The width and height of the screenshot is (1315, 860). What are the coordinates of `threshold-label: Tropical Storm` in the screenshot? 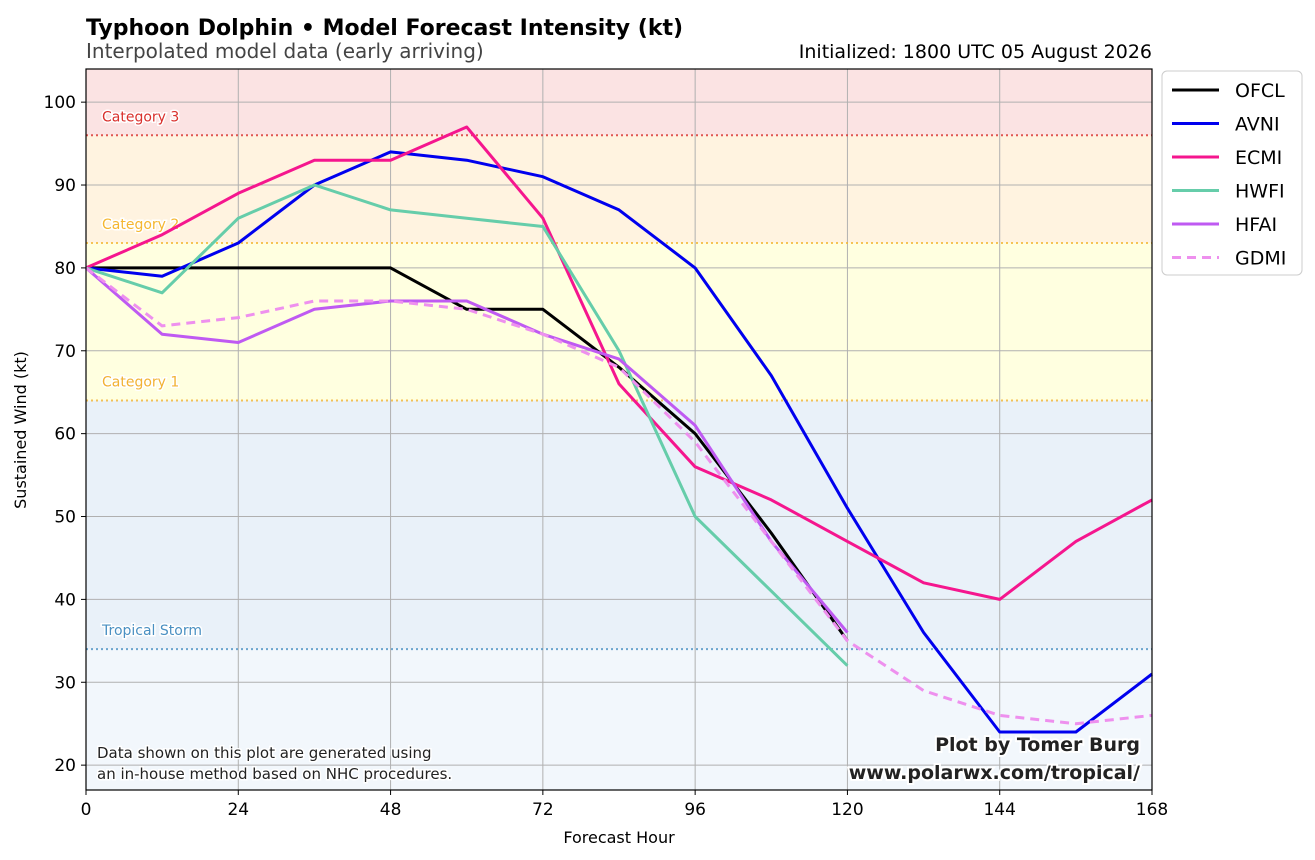 It's located at (151, 631).